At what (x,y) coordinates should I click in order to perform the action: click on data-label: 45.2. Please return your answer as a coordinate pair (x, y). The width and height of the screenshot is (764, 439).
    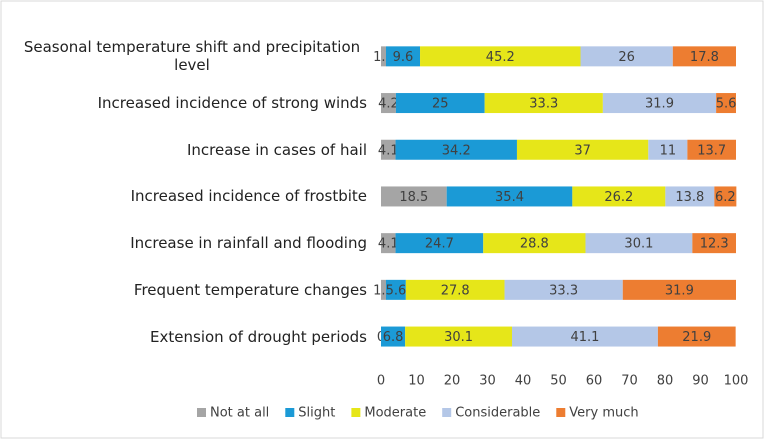
    Looking at the image, I should click on (500, 57).